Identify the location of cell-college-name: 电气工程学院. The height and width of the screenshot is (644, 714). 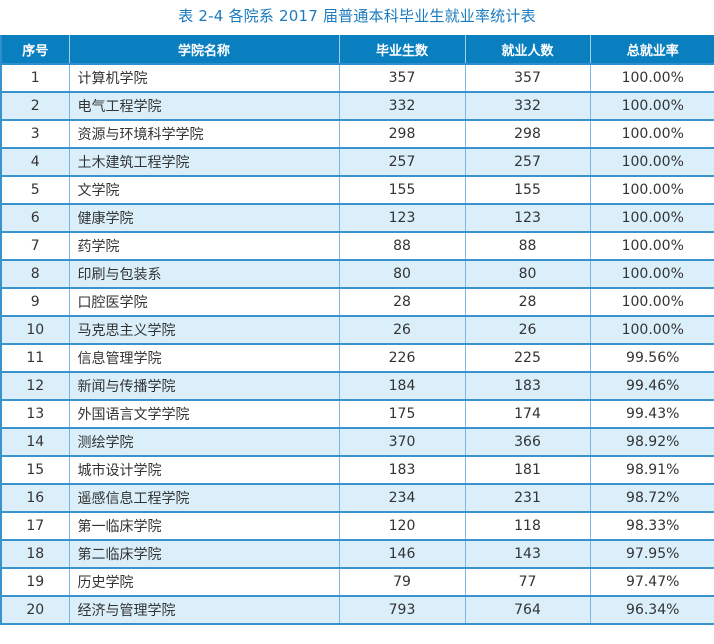
(203, 106).